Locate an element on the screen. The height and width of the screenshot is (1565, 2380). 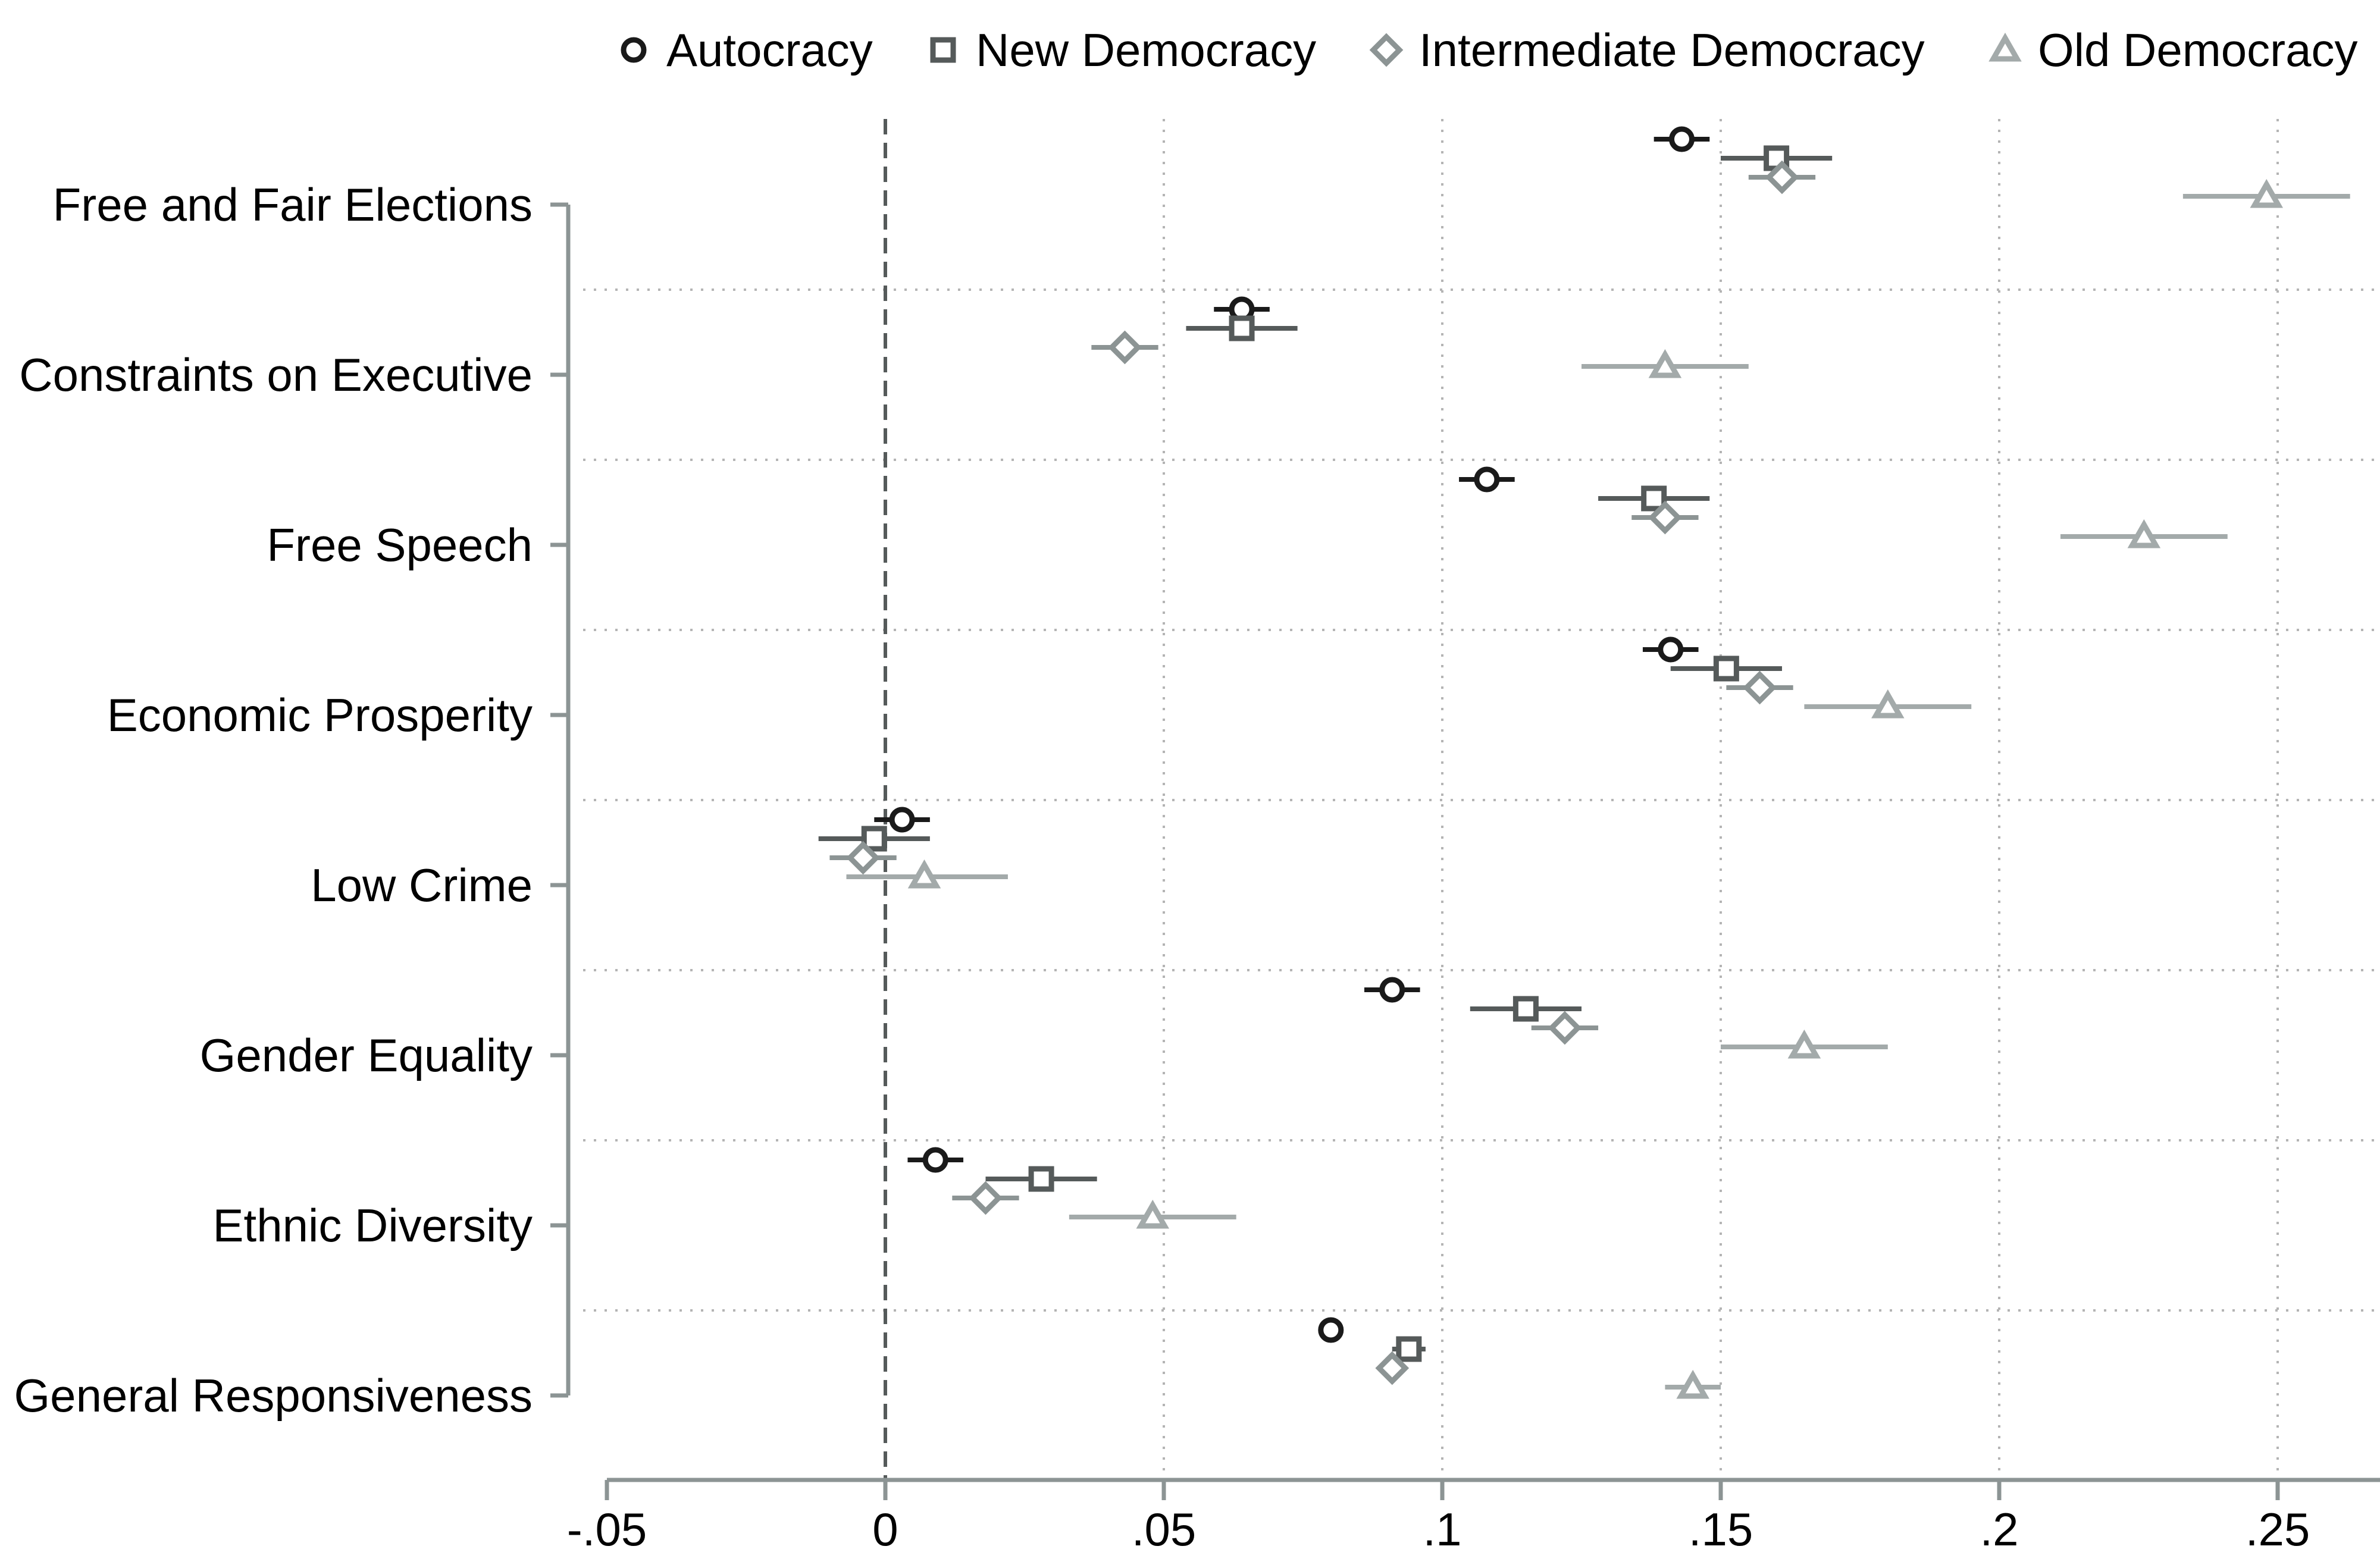
legend-diamond-icon is located at coordinates (1386, 50).